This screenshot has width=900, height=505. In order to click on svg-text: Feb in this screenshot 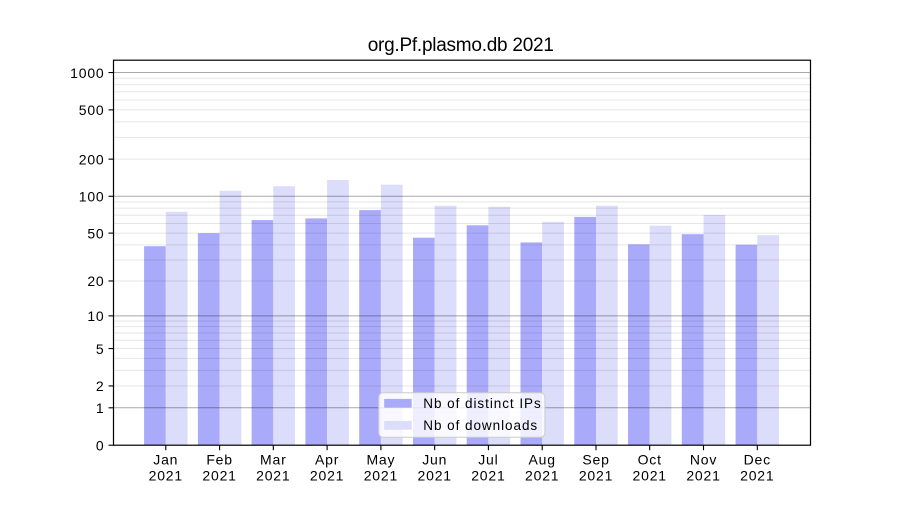, I will do `click(219, 460)`.